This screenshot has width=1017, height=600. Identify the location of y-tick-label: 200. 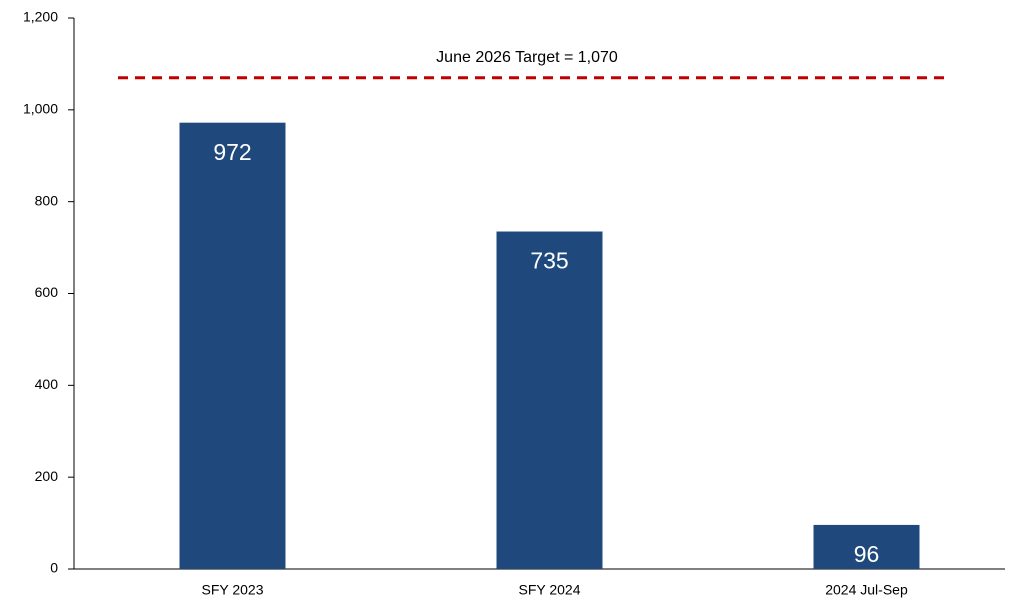
(47, 476).